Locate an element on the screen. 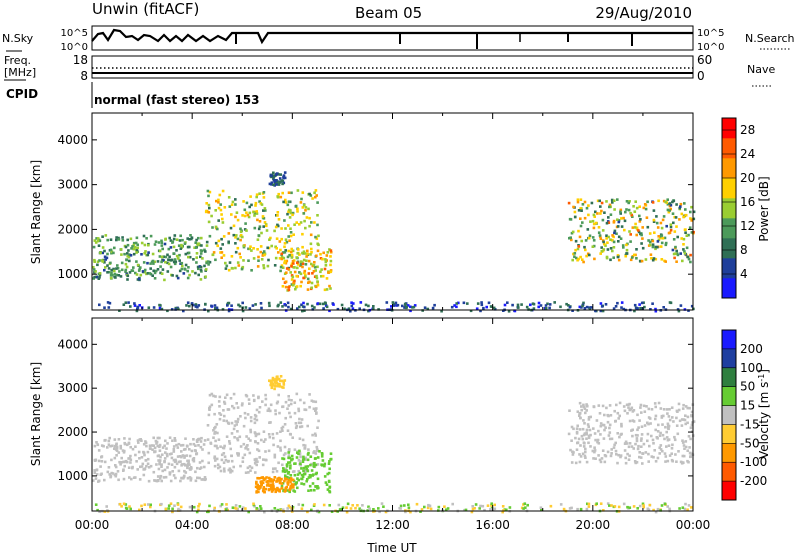 This screenshot has width=800, height=554. freq-panel: Freq. [MHz] 18 8 60 0 Nave is located at coordinates (389, 70).